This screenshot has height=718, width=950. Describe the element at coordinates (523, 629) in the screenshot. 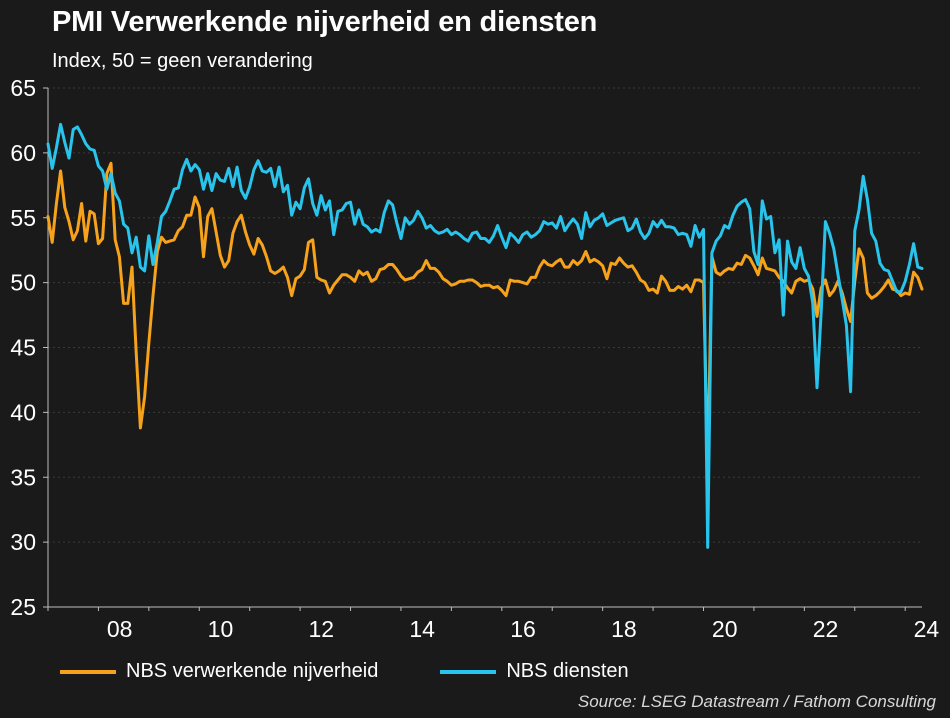

I see `x-tick-label-16: 16` at that location.